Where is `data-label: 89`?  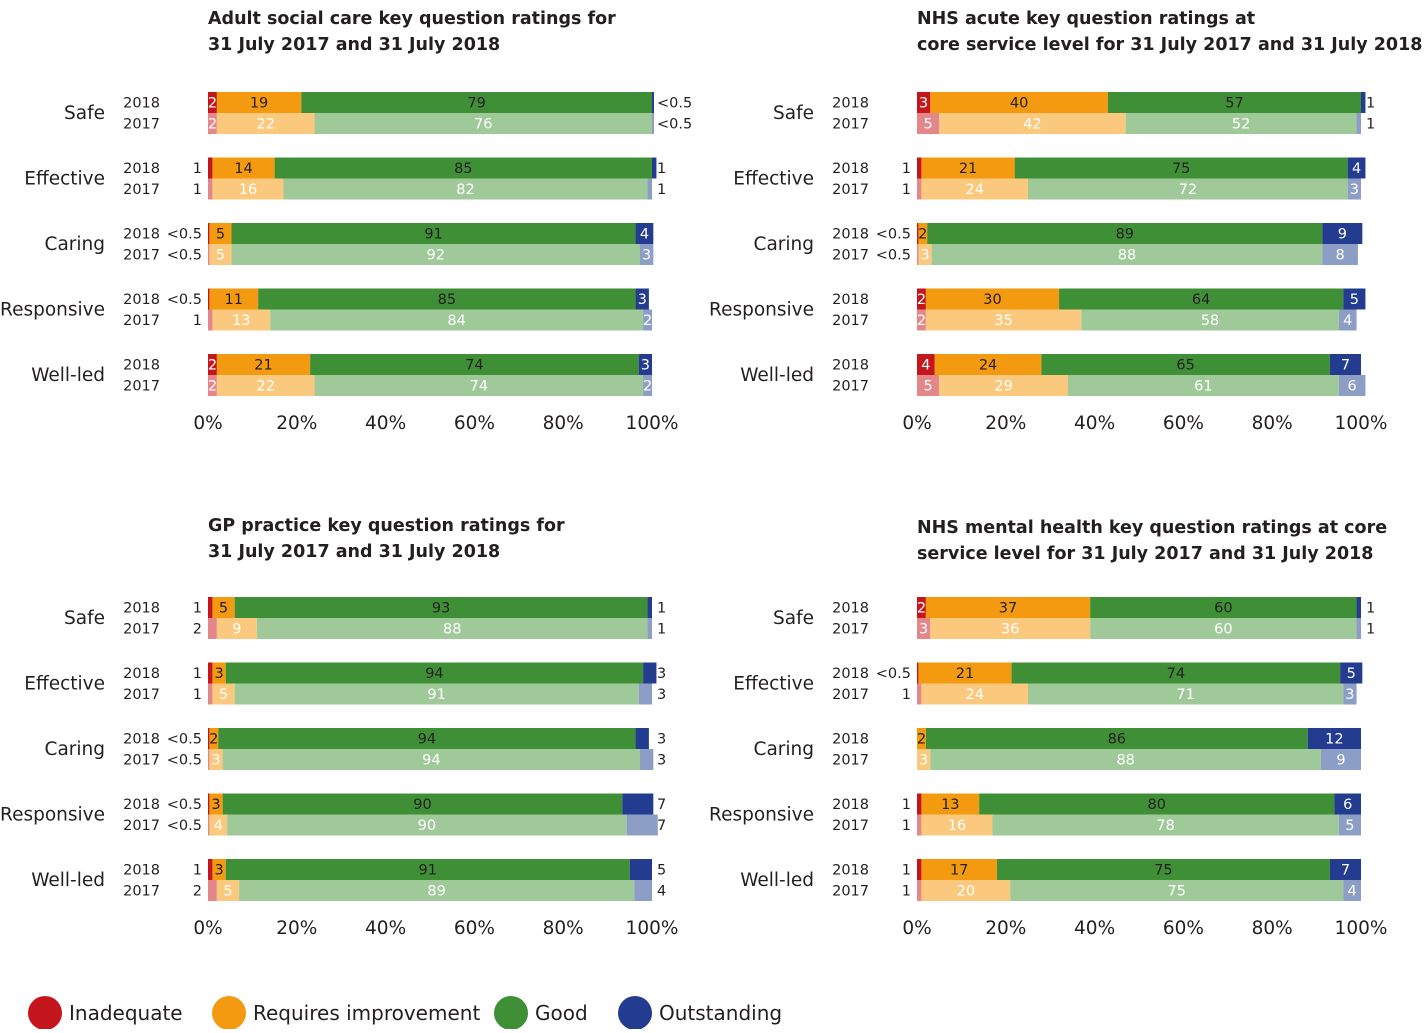
data-label: 89 is located at coordinates (436, 892).